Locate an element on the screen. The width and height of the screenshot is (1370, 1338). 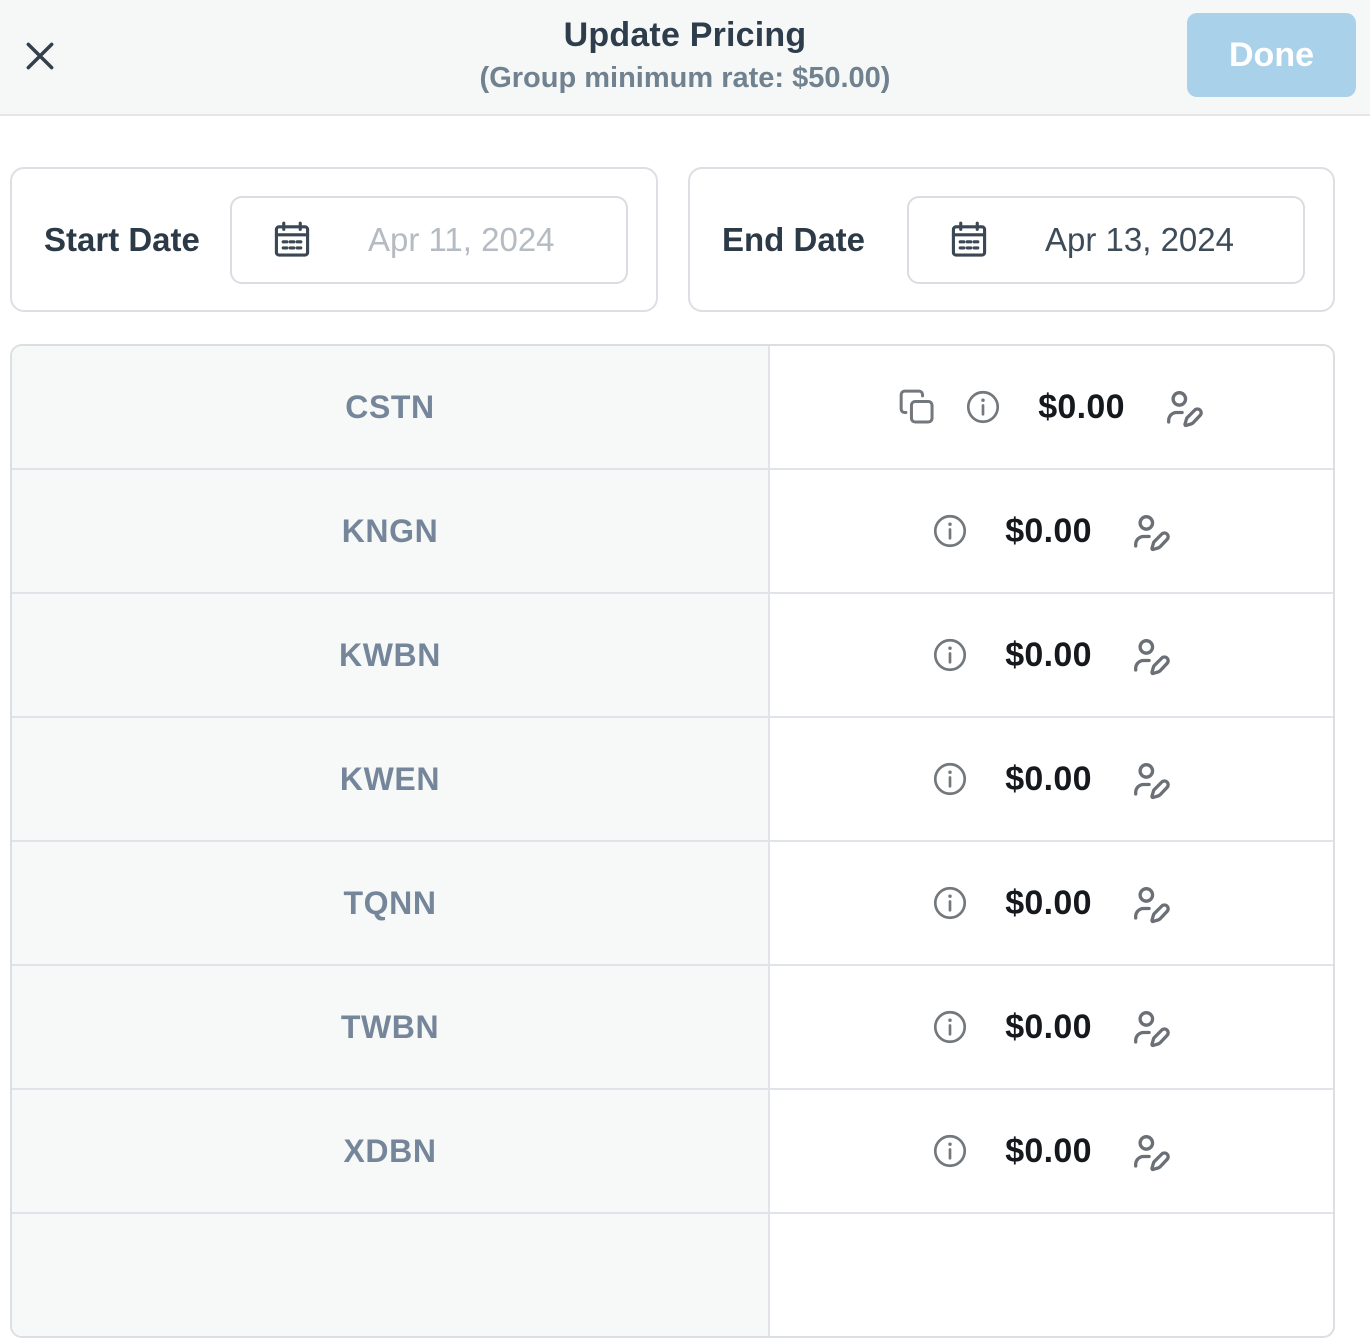
close-button is located at coordinates (40, 56).